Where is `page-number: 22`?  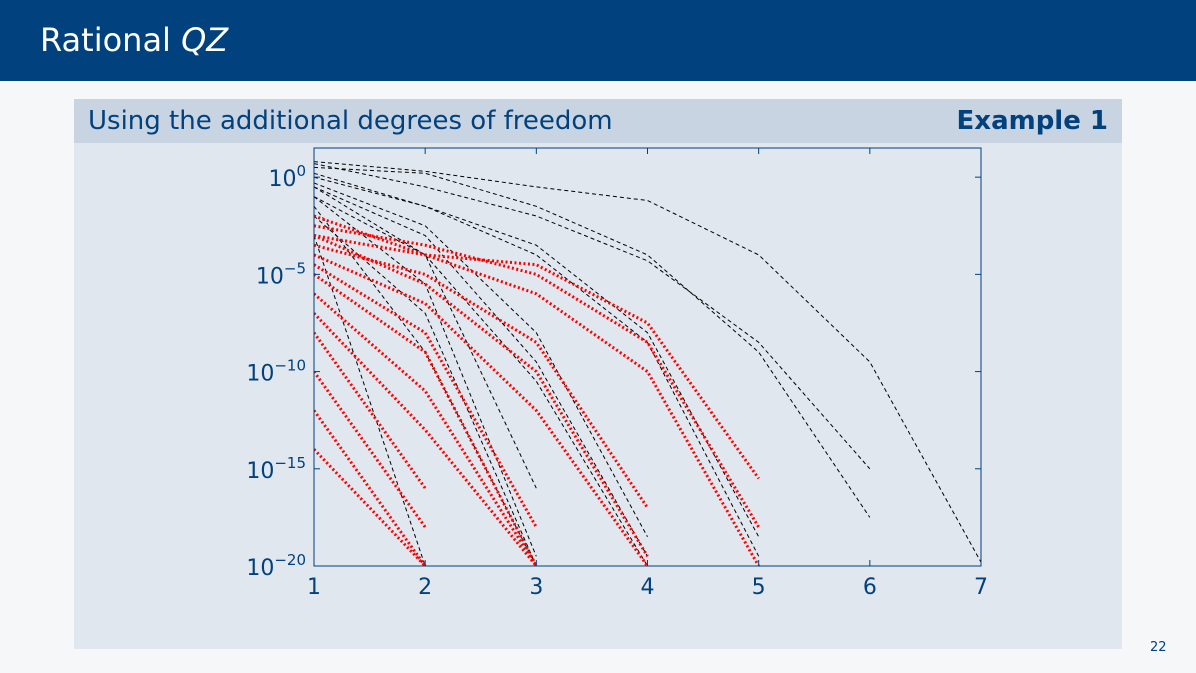
page-number: 22 is located at coordinates (1158, 647).